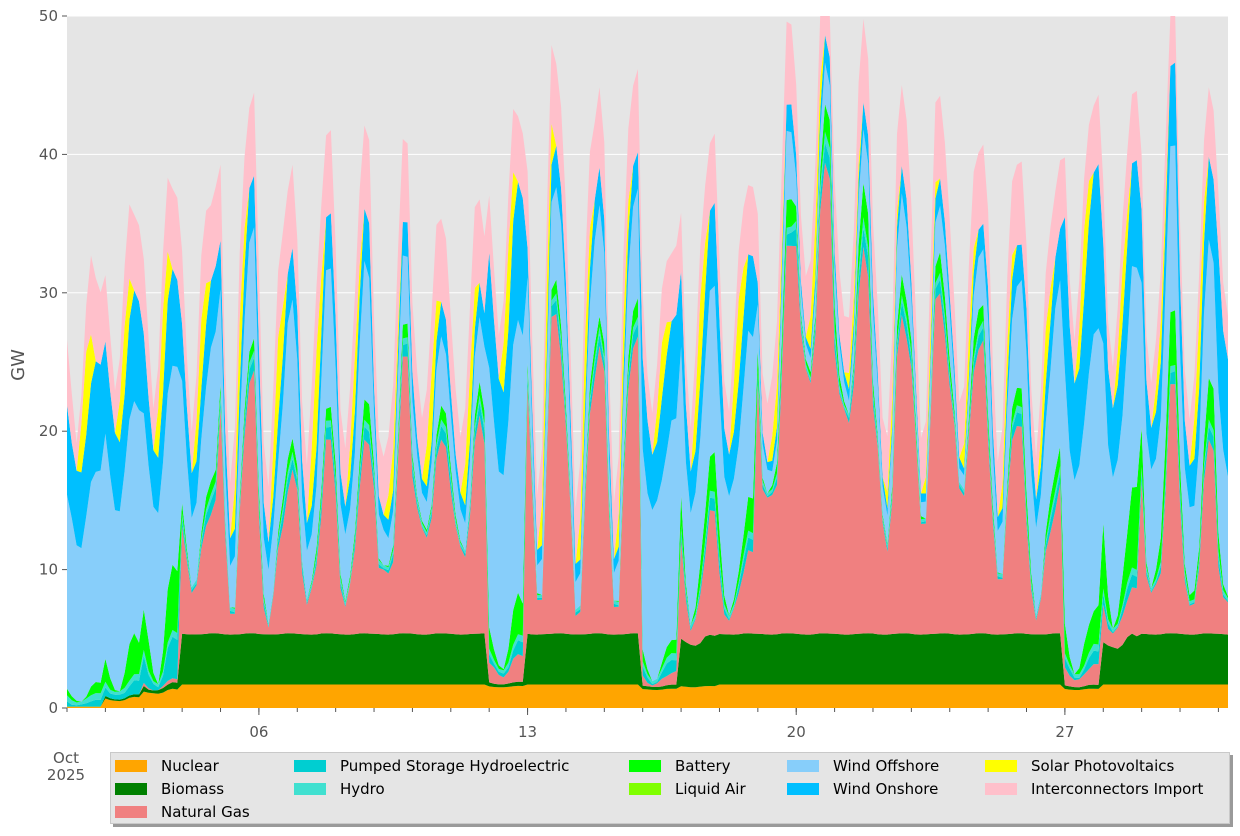 Image resolution: width=1240 pixels, height=836 pixels. Describe the element at coordinates (48, 16) in the screenshot. I see `y-tick-label: 50` at that location.